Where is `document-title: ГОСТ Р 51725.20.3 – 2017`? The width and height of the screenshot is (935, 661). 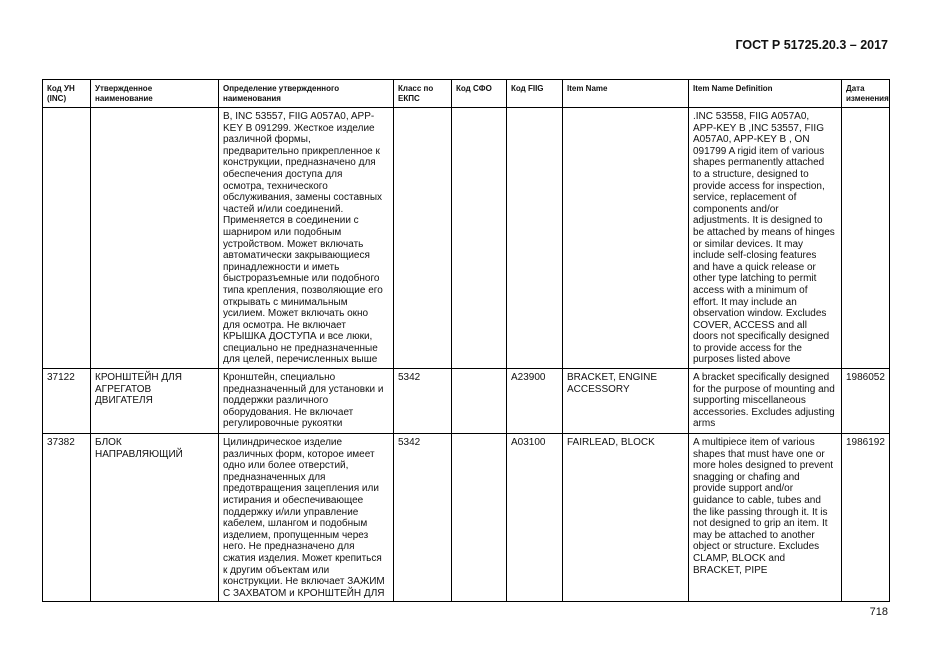
document-title: ГОСТ Р 51725.20.3 – 2017 is located at coordinates (811, 45).